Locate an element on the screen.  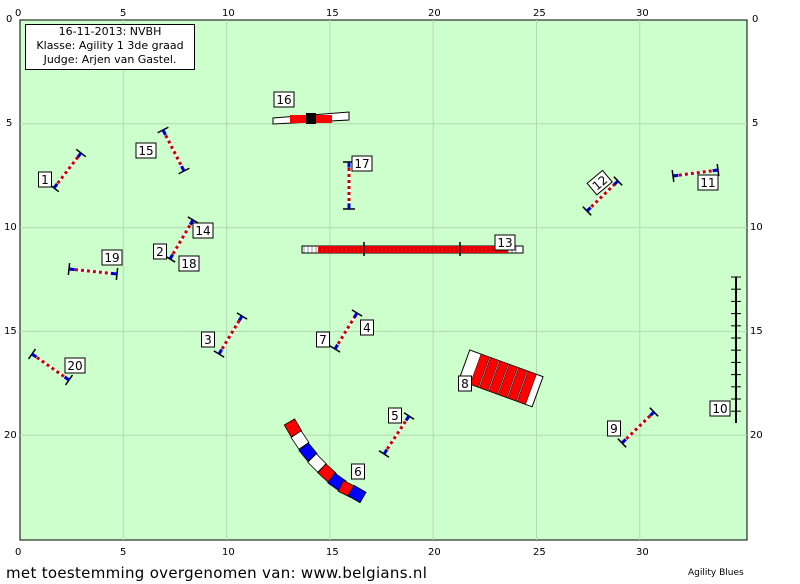
bottom-tick-25: 25 is located at coordinates (539, 552).